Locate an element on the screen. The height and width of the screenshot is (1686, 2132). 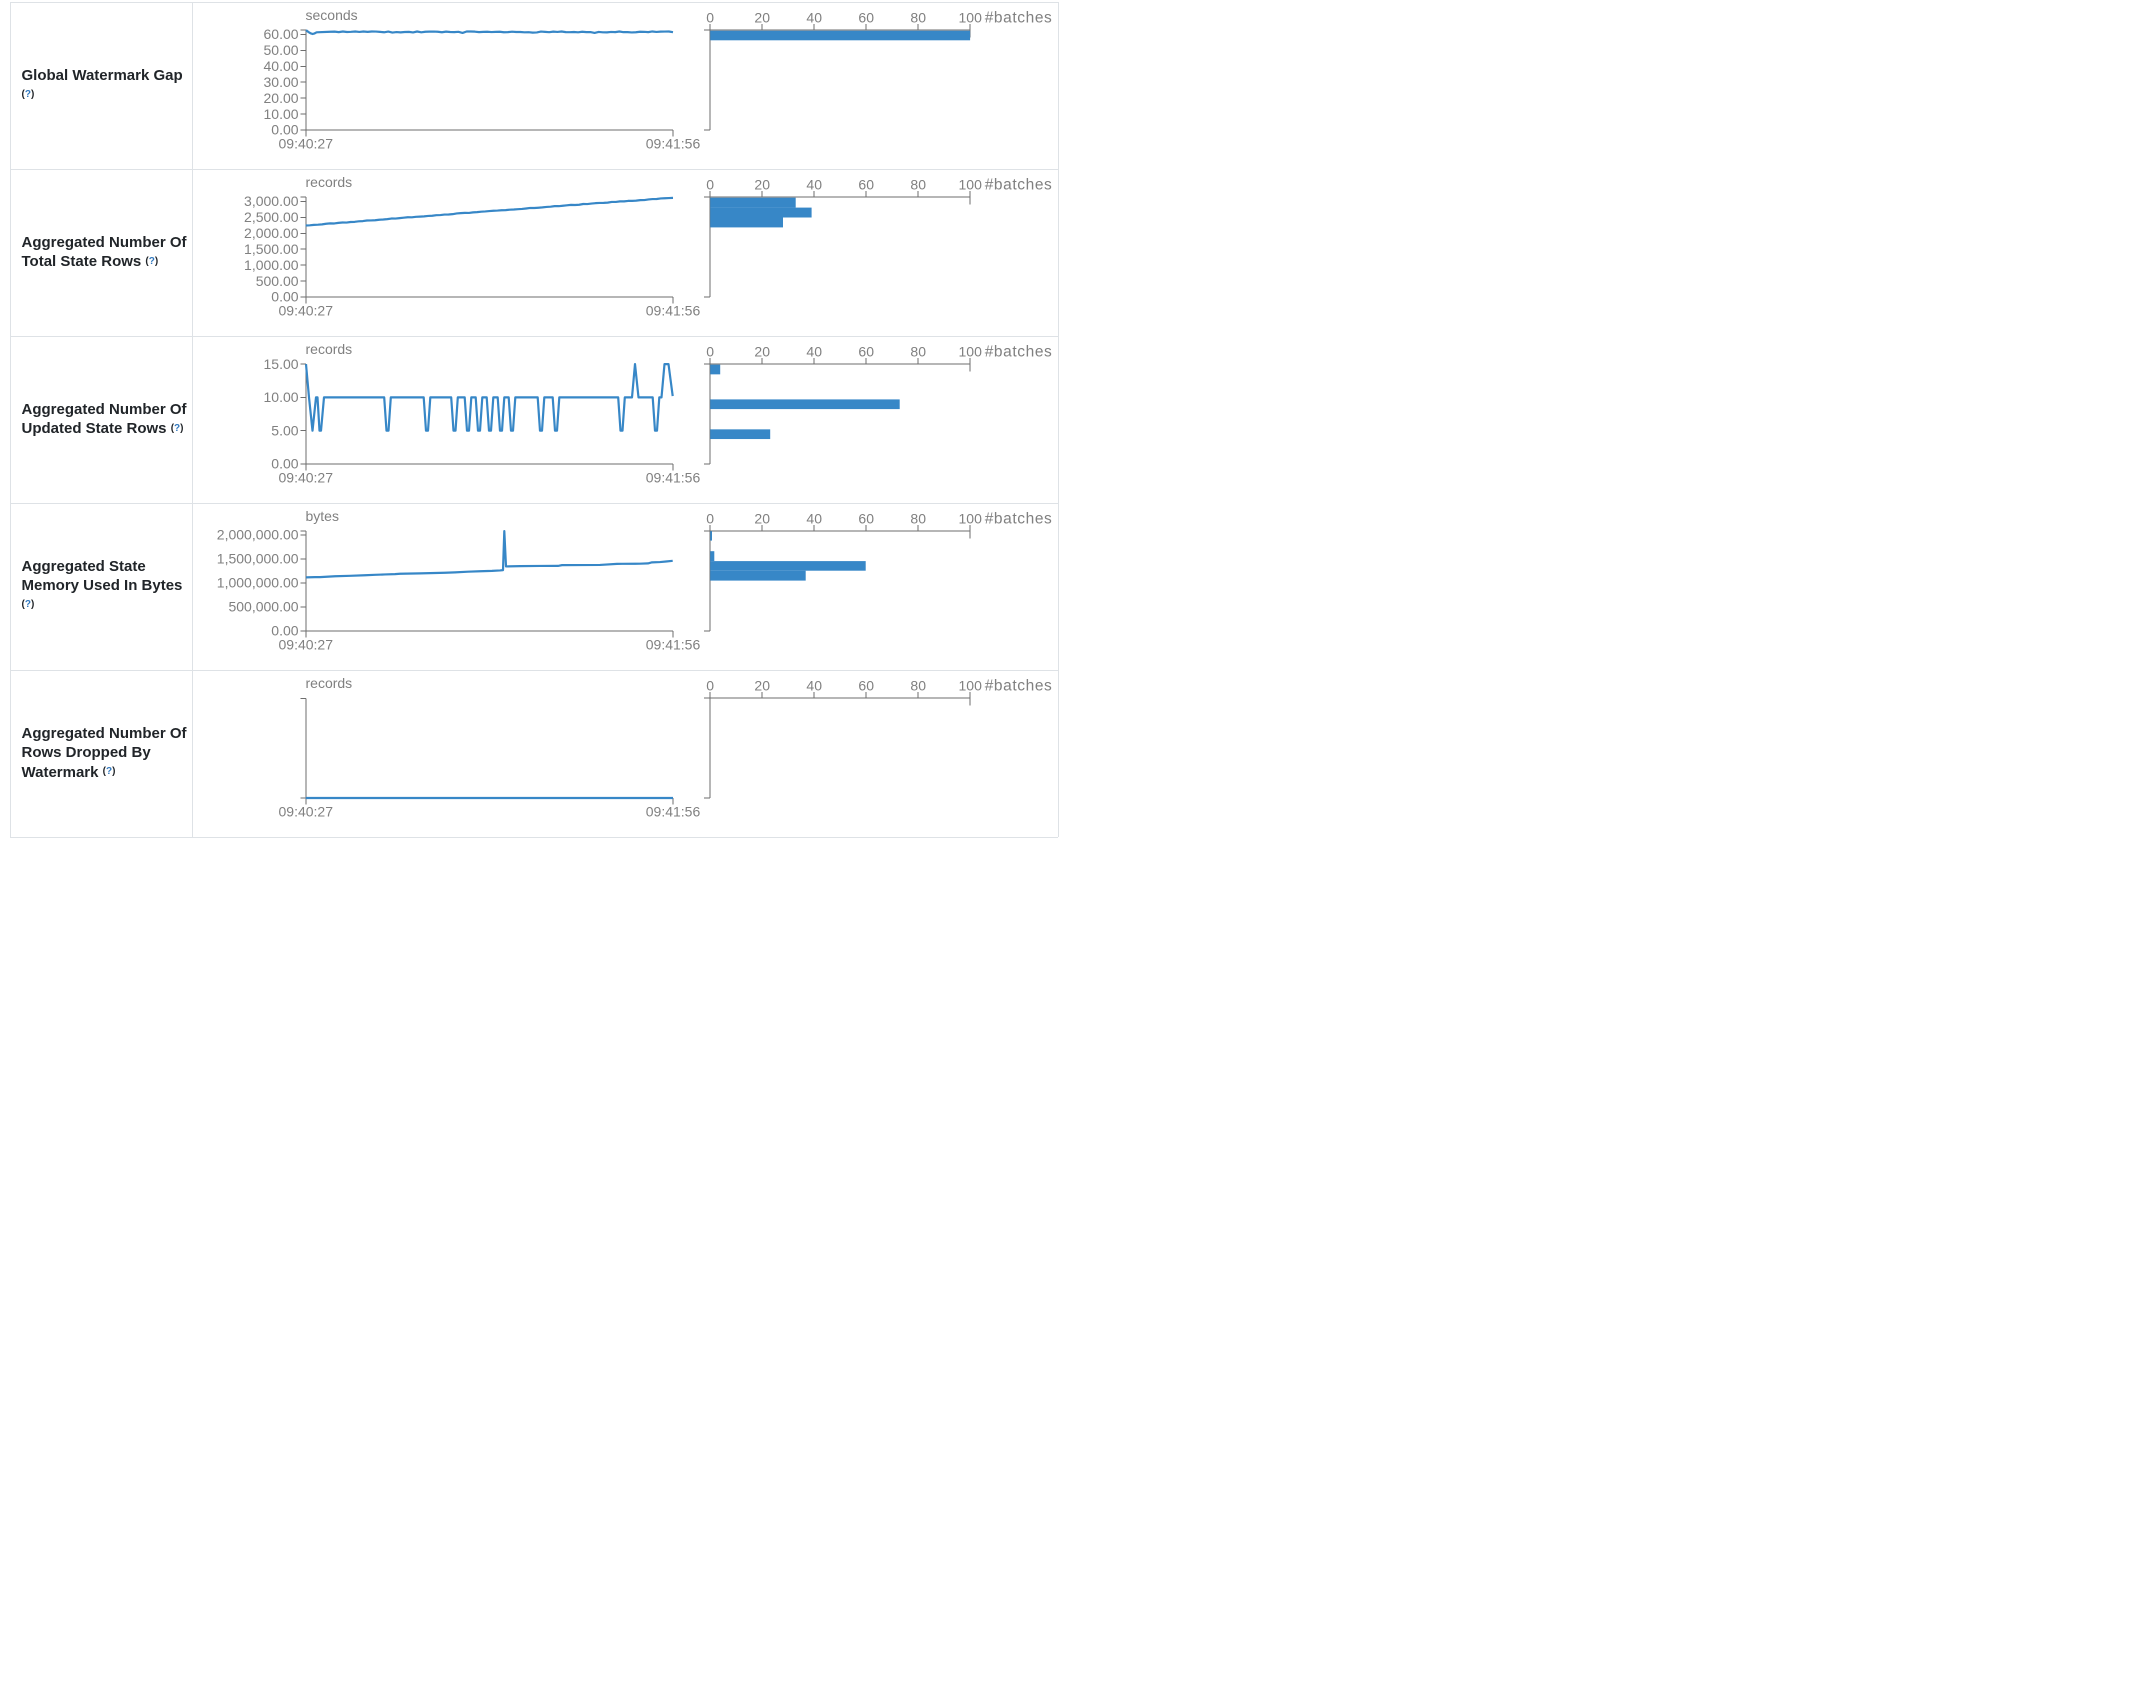
svg-text: 15.00 is located at coordinates (281, 364).